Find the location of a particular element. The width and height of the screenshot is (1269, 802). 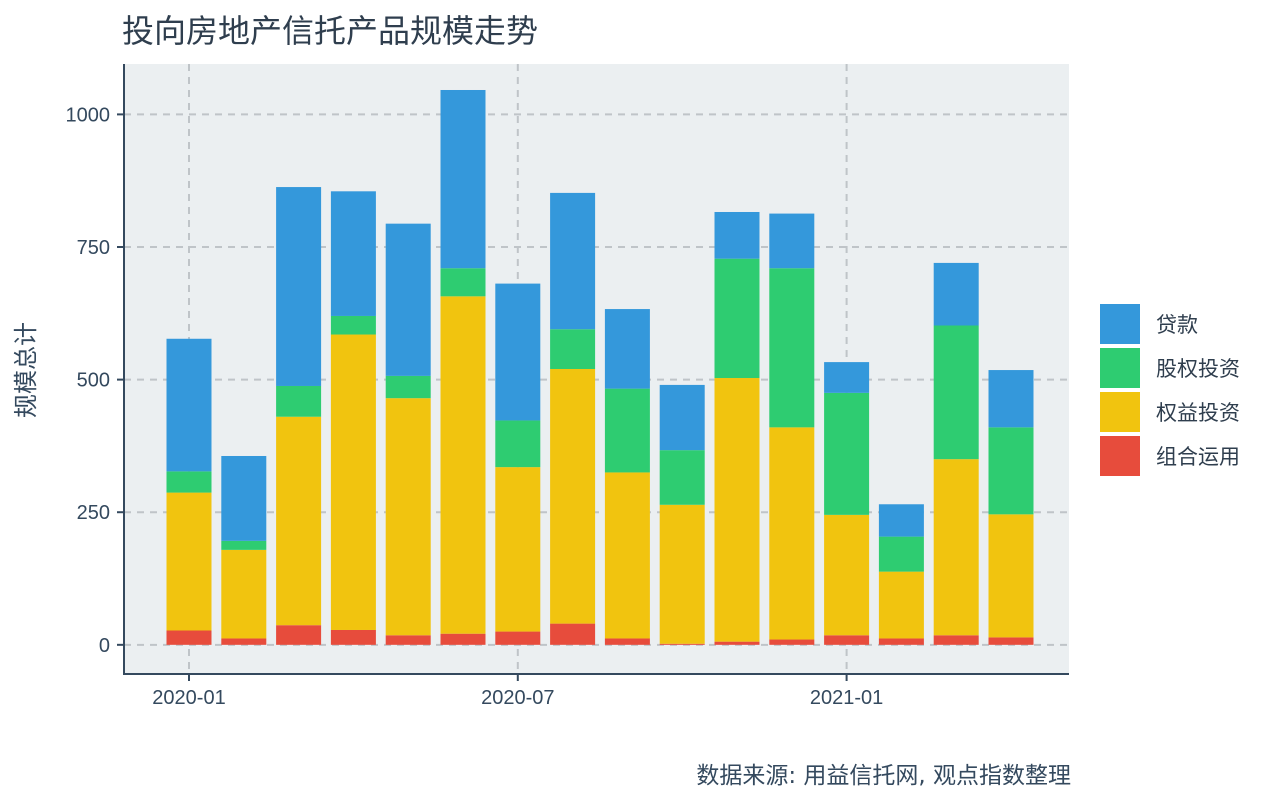

x-tick-label: 2020-07 is located at coordinates (517, 698).